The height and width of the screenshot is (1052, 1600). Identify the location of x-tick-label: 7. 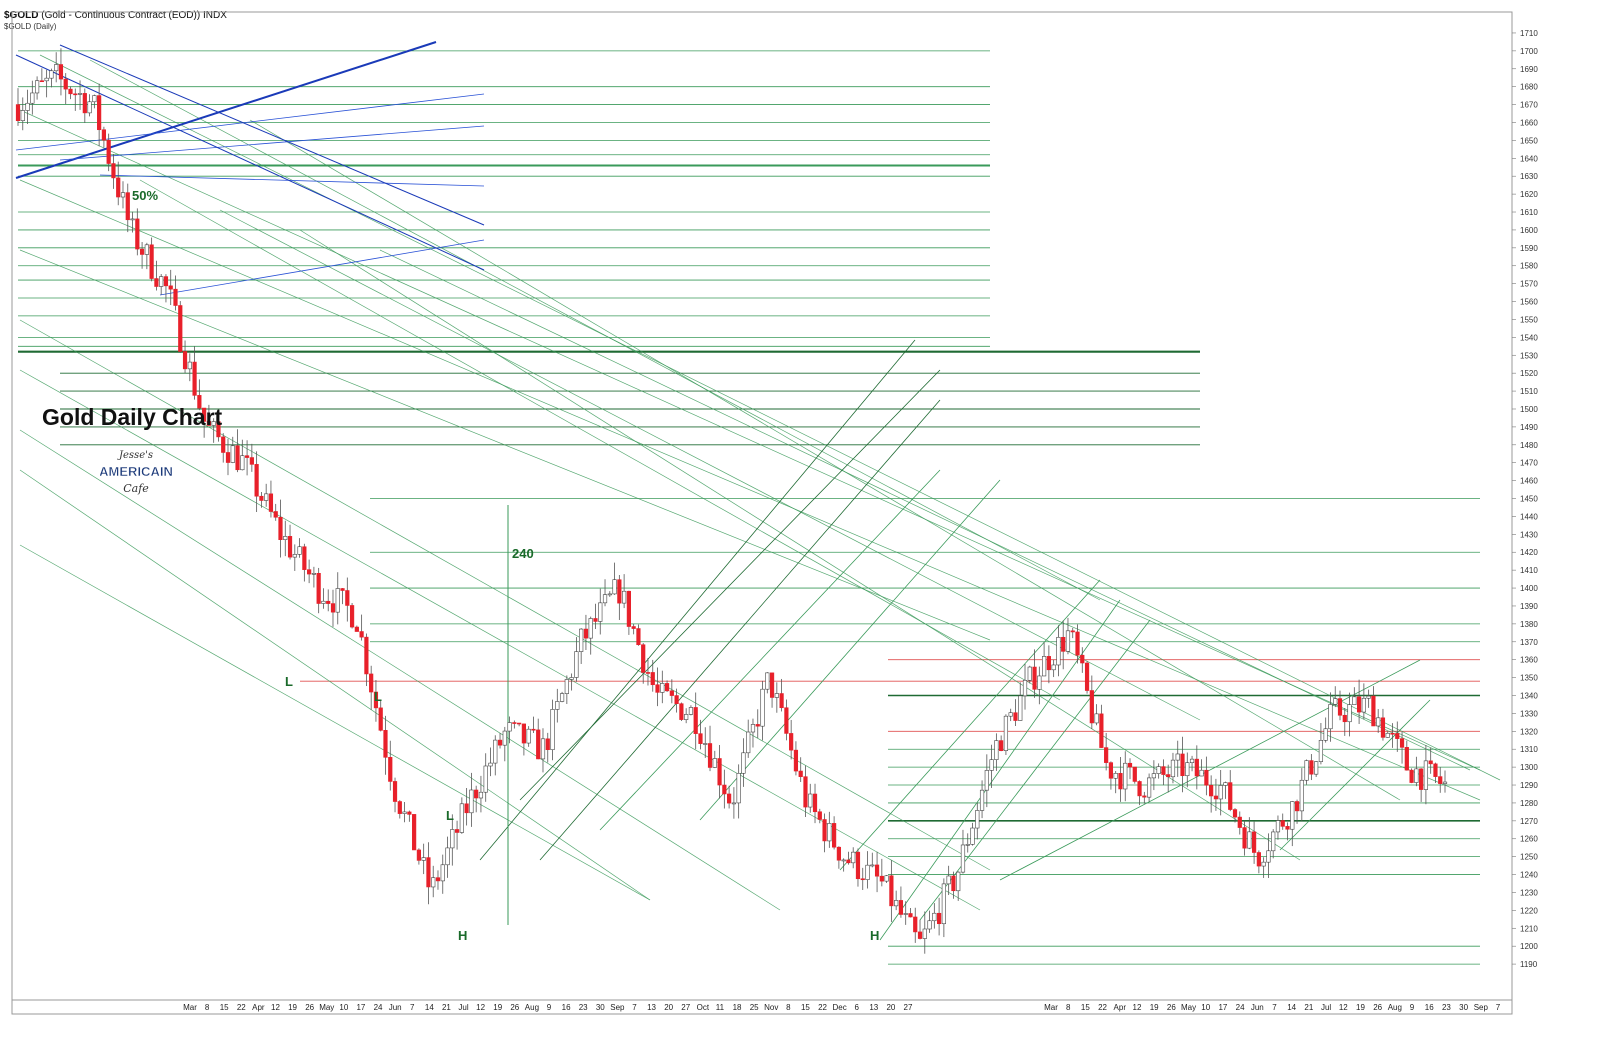
(412, 1007).